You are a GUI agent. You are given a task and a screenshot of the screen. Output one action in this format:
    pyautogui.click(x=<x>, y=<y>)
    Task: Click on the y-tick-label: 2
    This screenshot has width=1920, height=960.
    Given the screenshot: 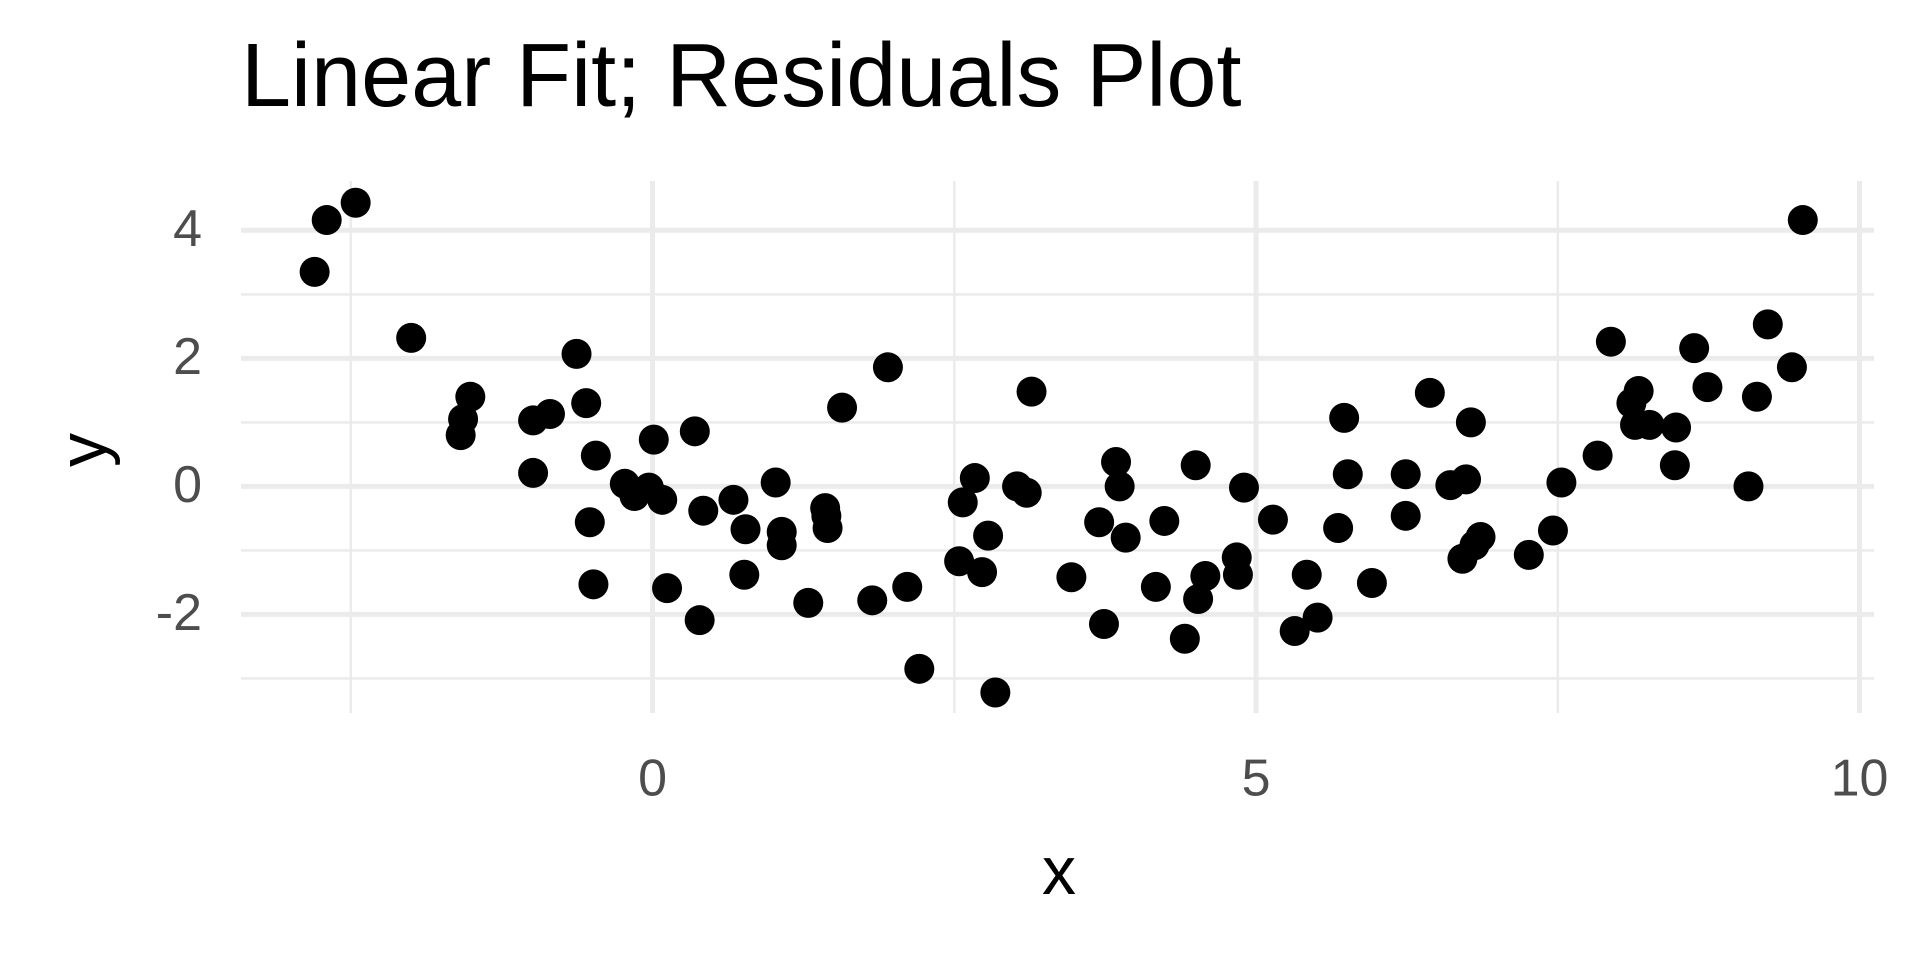 What is the action you would take?
    pyautogui.click(x=187, y=357)
    